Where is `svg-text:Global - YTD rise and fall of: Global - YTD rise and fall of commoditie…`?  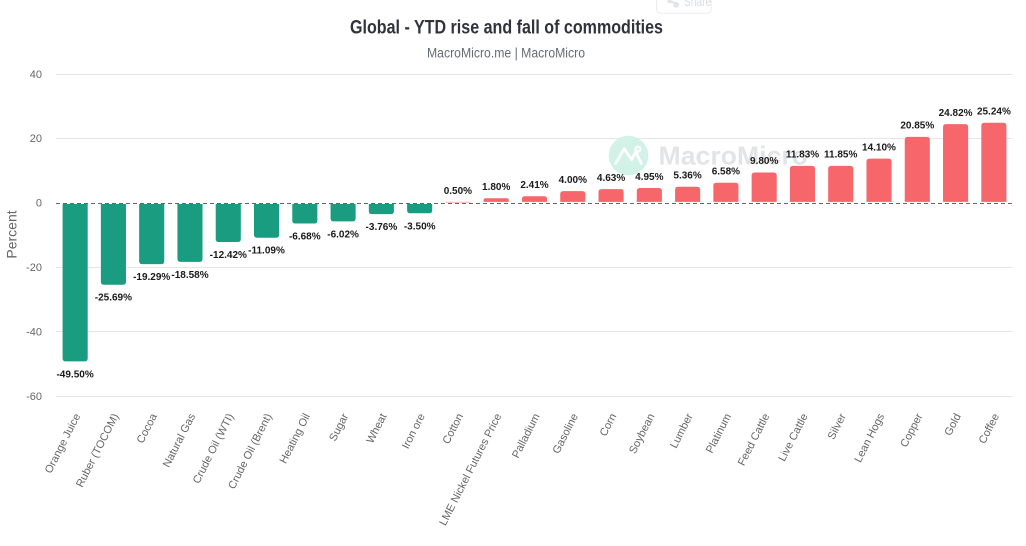
svg-text:Global - YTD rise and fall of: Global - YTD rise and fall of commoditie… is located at coordinates (506, 28).